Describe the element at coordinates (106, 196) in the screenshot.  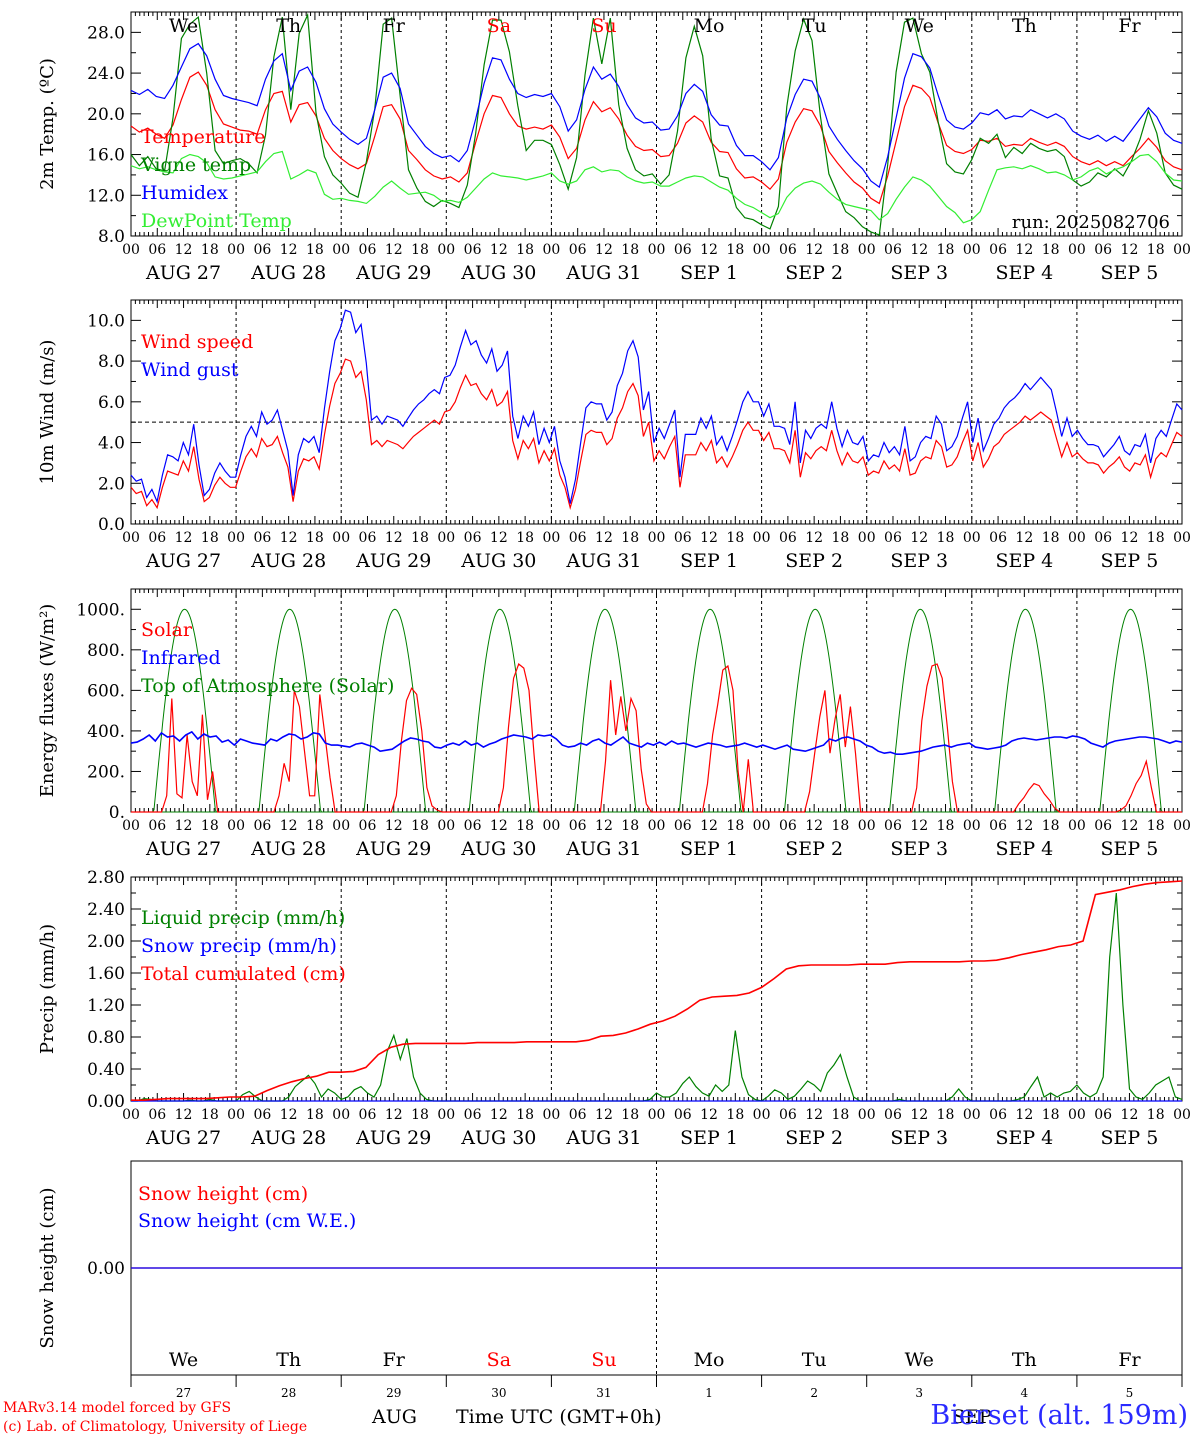
I see `y-tick-label: 12.0` at that location.